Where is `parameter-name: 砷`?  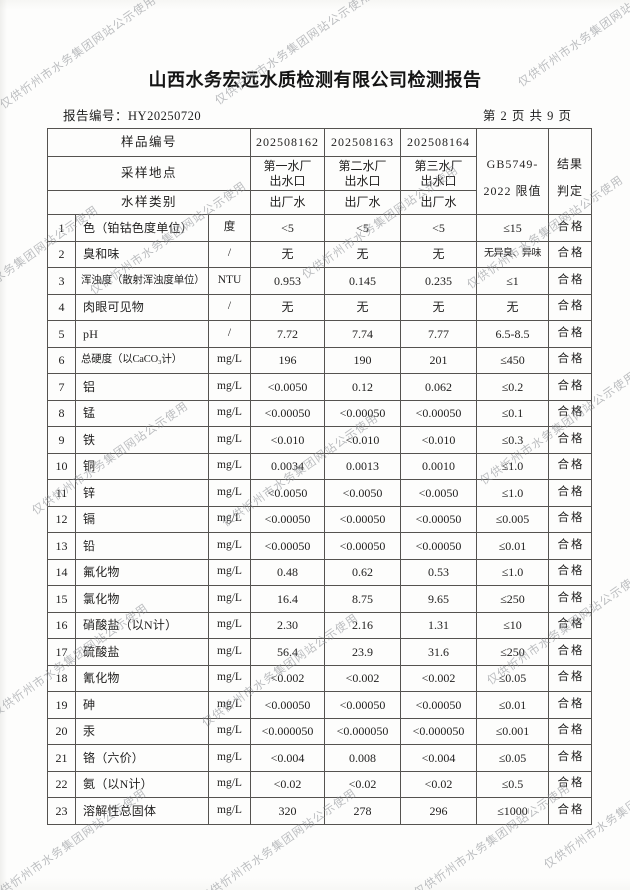
parameter-name: 砷 is located at coordinates (142, 705).